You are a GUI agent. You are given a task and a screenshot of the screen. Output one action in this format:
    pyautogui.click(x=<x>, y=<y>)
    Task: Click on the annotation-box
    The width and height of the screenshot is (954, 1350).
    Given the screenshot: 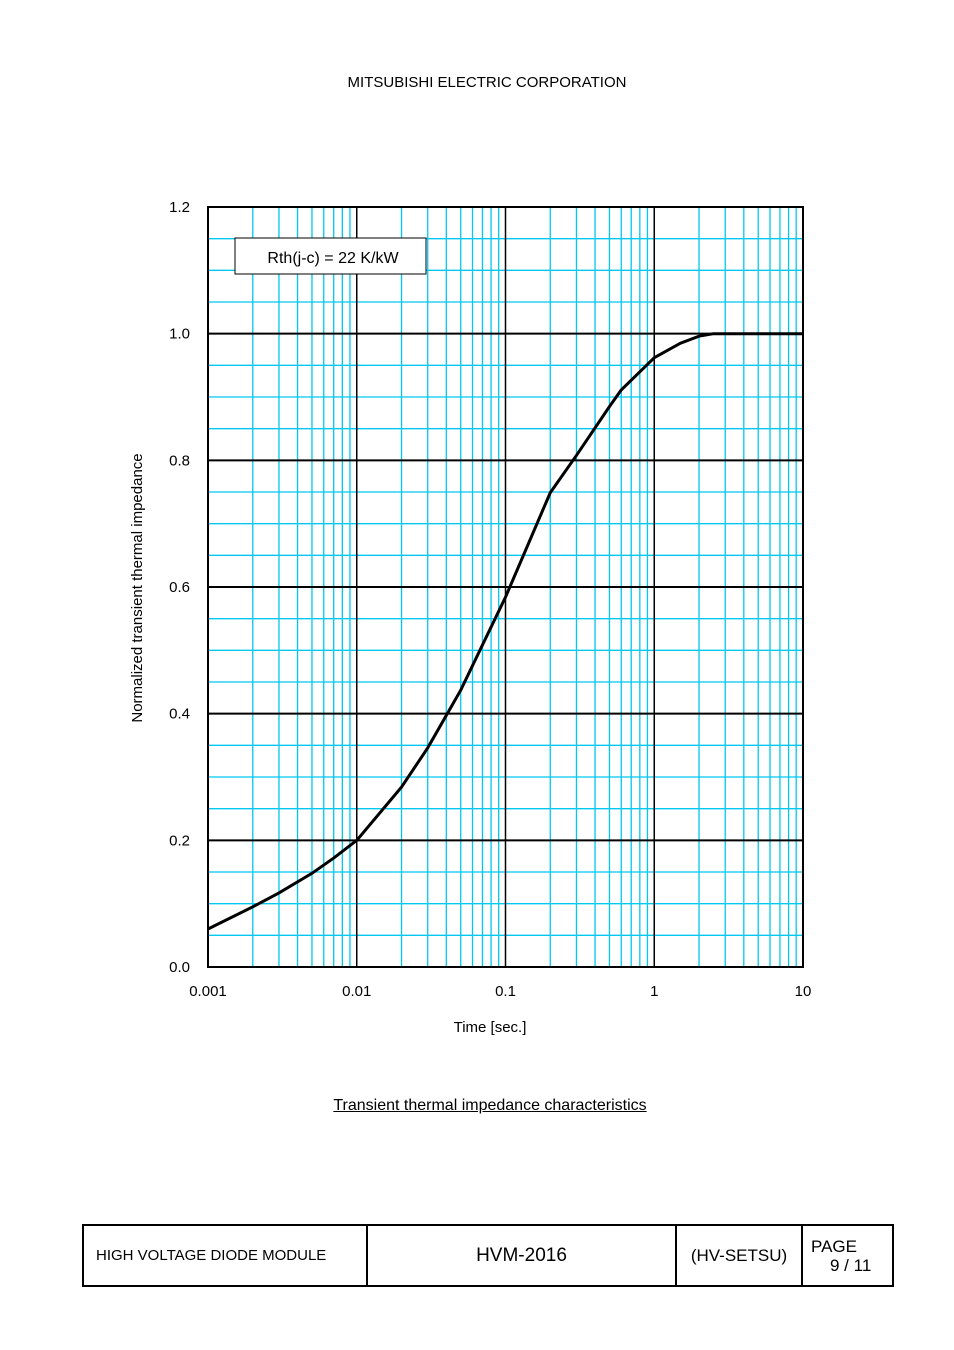 What is the action you would take?
    pyautogui.click(x=330, y=256)
    